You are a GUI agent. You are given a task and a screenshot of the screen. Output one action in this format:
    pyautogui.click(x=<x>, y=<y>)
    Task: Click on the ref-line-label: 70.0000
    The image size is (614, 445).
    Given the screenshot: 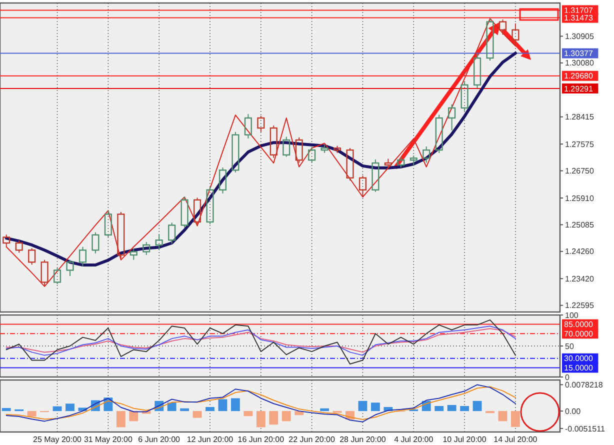 What is the action you would take?
    pyautogui.click(x=579, y=333)
    